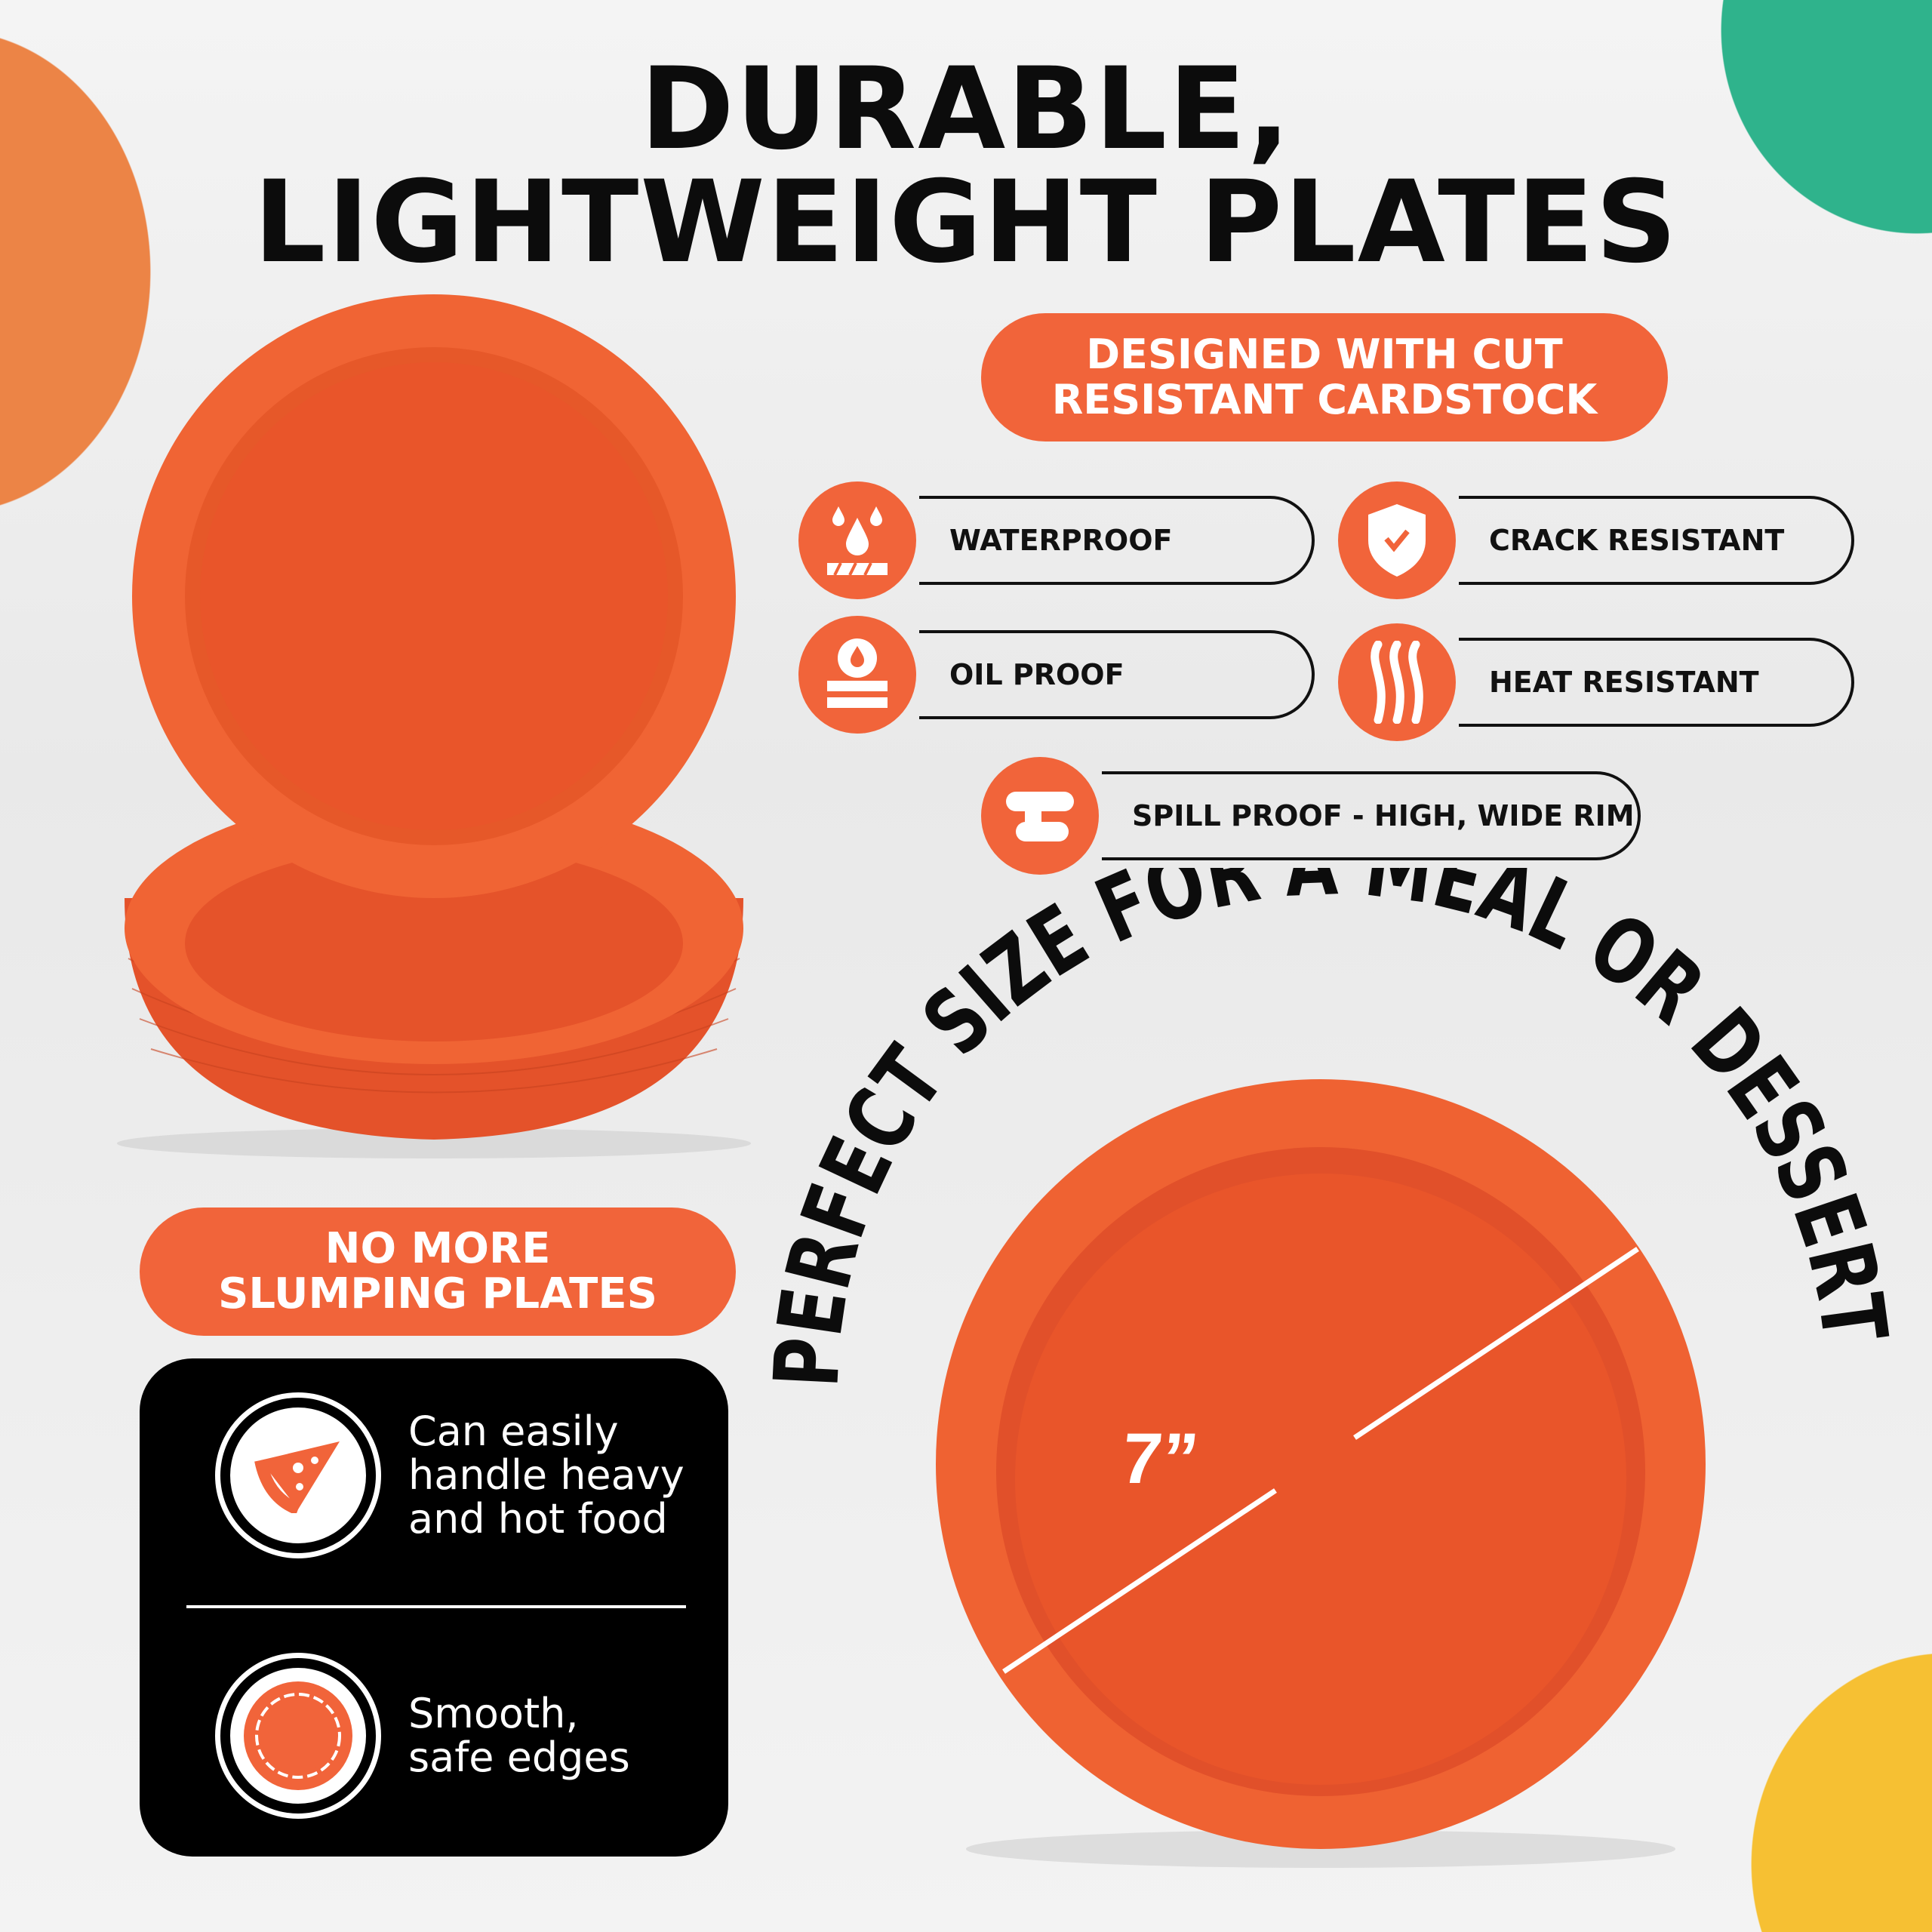 The image size is (1932, 1932). What do you see at coordinates (519, 1735) in the screenshot?
I see `benefit-text: Smooth, safe edges` at bounding box center [519, 1735].